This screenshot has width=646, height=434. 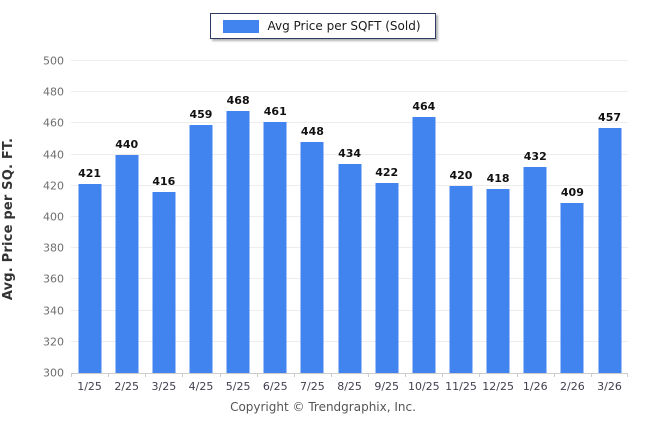 I want to click on bar-value-label: 409, so click(x=572, y=192).